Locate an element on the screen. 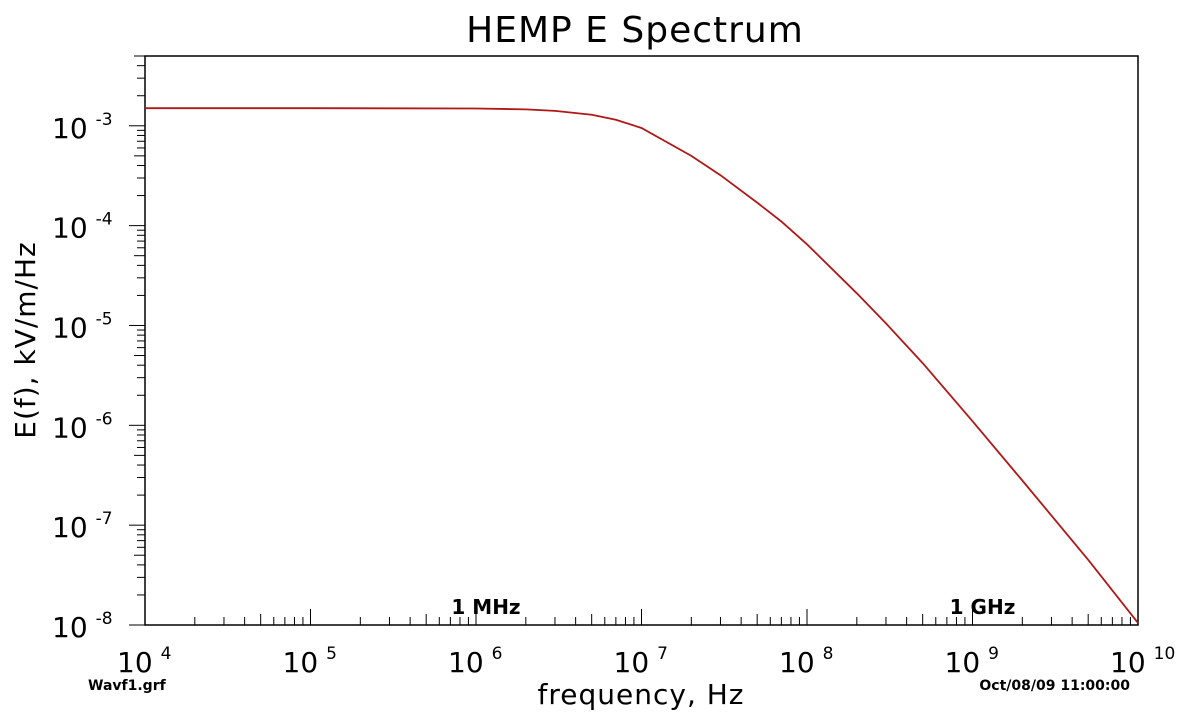 The height and width of the screenshot is (713, 1183). y-tick-label: 10 -8 is located at coordinates (82, 626).